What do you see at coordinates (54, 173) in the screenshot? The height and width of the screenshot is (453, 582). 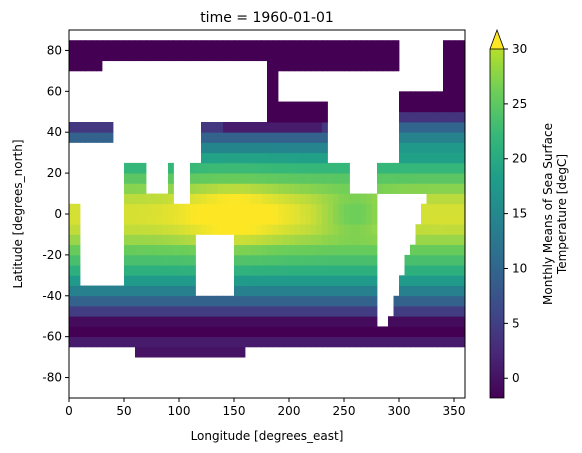 I see `y-tick-label: 20` at bounding box center [54, 173].